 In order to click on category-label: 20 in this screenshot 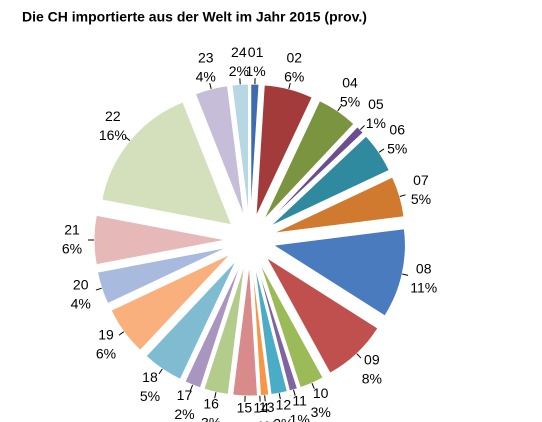, I will do `click(81, 285)`.